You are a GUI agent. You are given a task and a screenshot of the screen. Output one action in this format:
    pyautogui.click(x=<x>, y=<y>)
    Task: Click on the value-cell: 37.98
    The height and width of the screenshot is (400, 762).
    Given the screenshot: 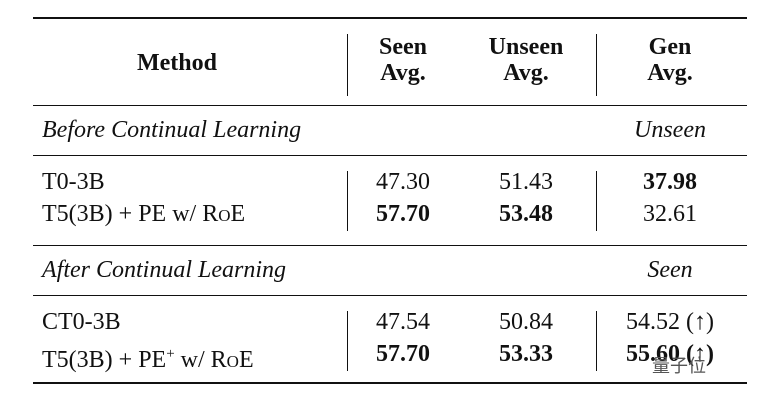 What is the action you would take?
    pyautogui.click(x=670, y=182)
    